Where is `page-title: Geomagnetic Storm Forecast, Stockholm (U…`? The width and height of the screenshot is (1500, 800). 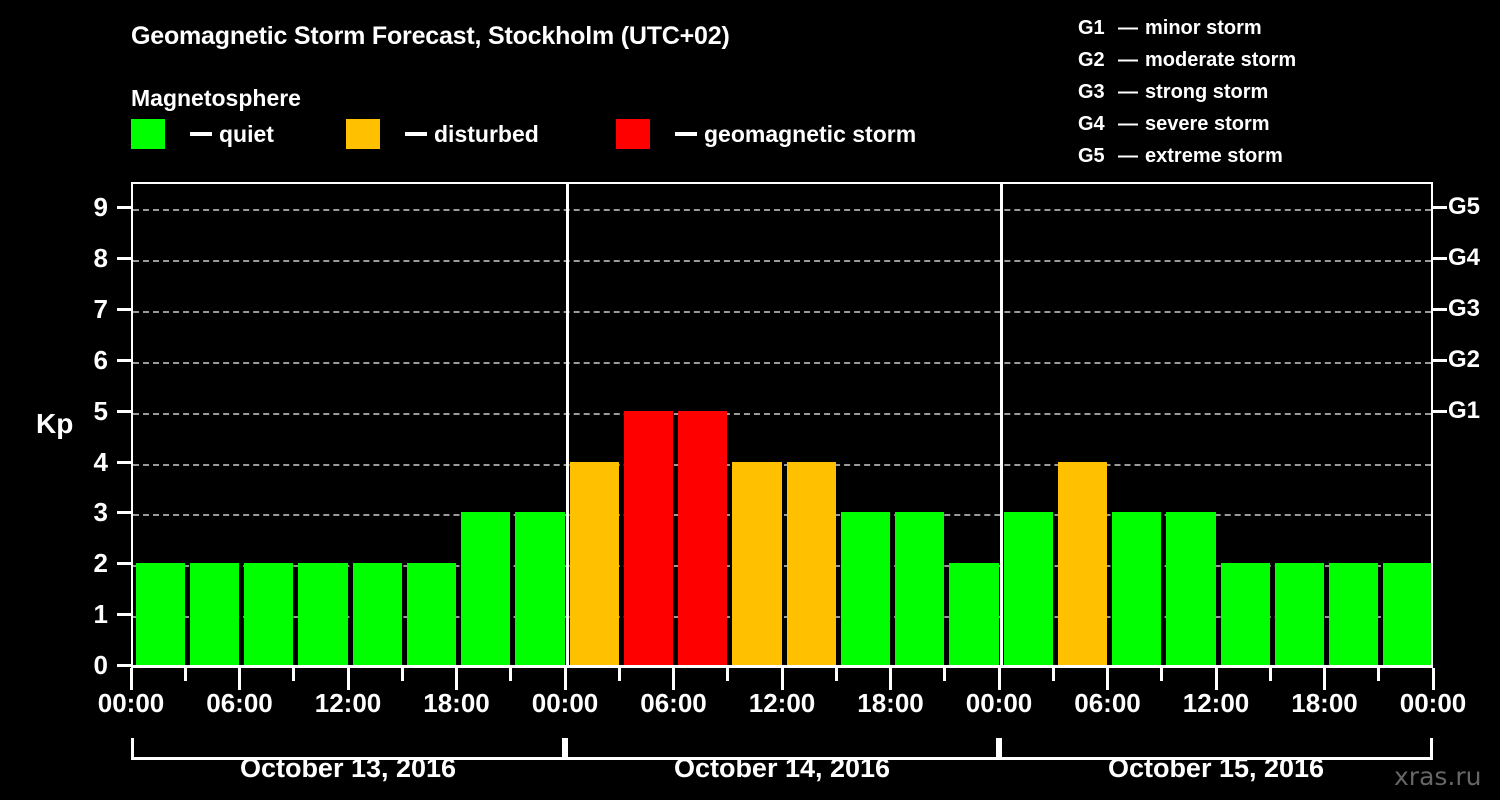
page-title: Geomagnetic Storm Forecast, Stockholm (U… is located at coordinates (430, 36).